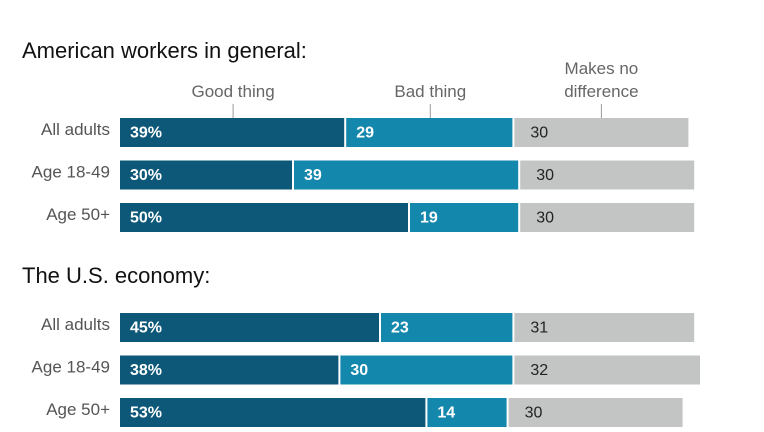 The image size is (764, 432). I want to click on value-label: 50%, so click(146, 218).